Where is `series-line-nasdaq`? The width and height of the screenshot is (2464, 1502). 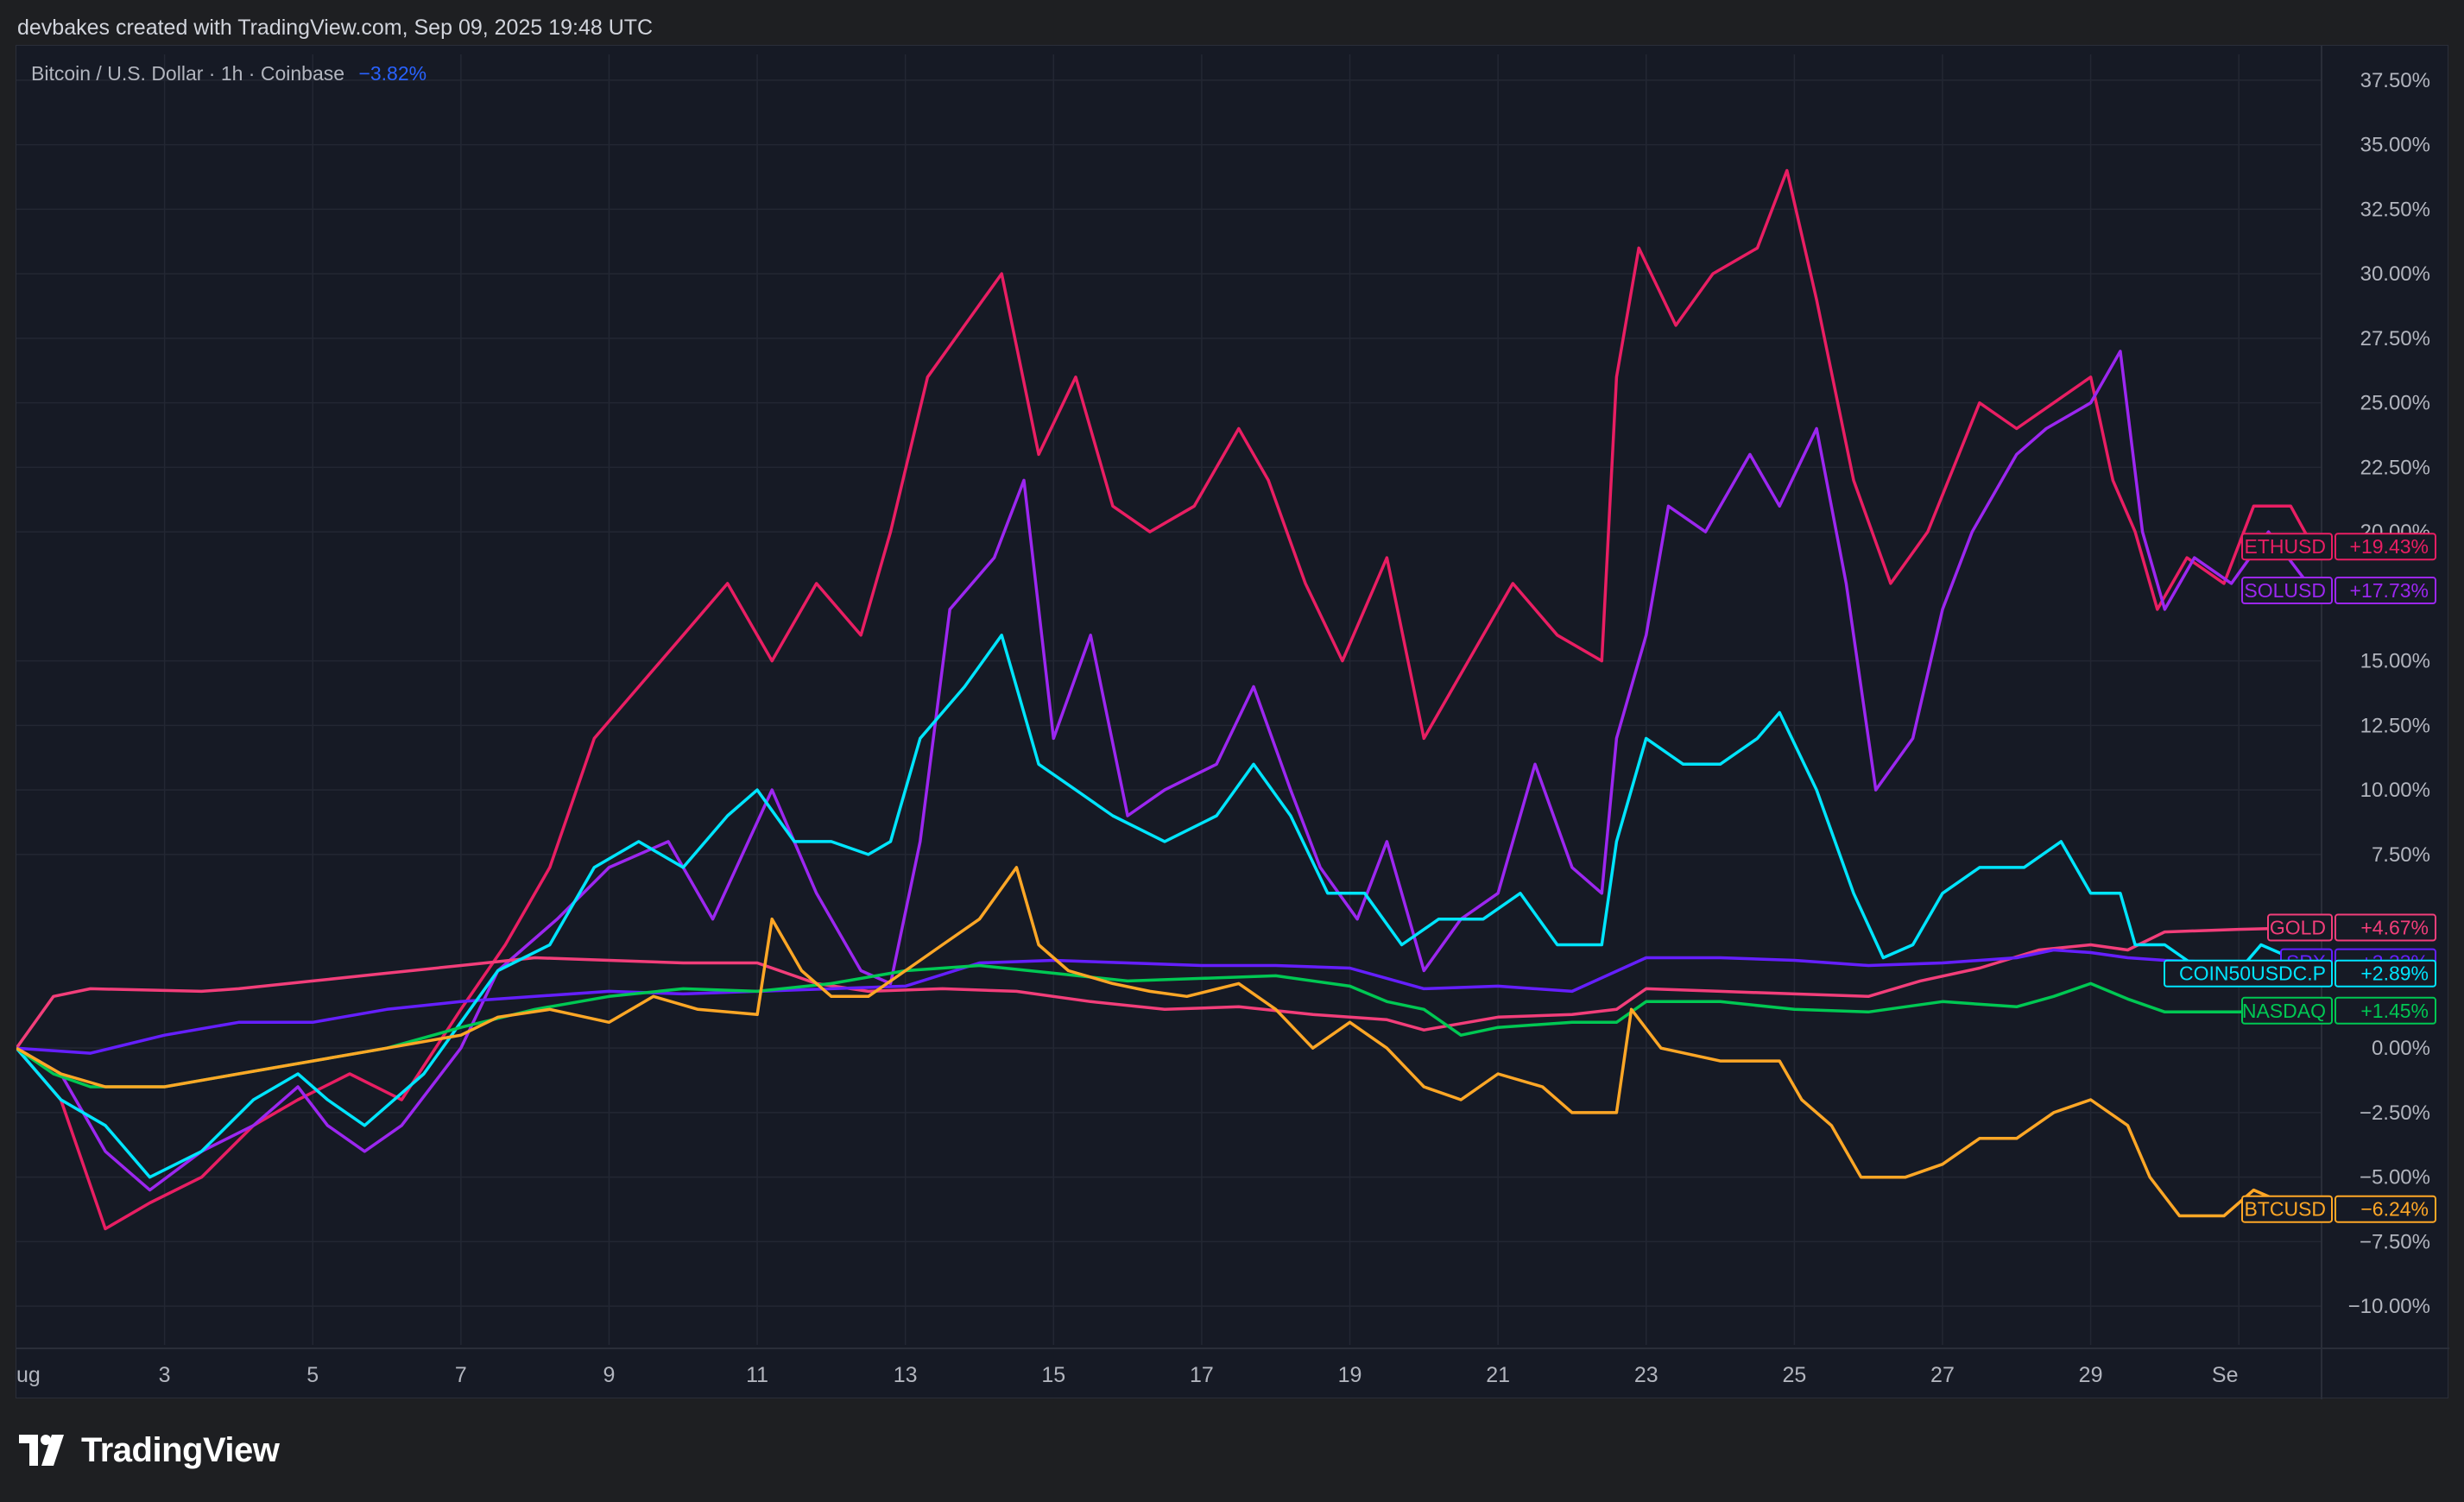
series-line-nasdaq is located at coordinates (1165, 1026).